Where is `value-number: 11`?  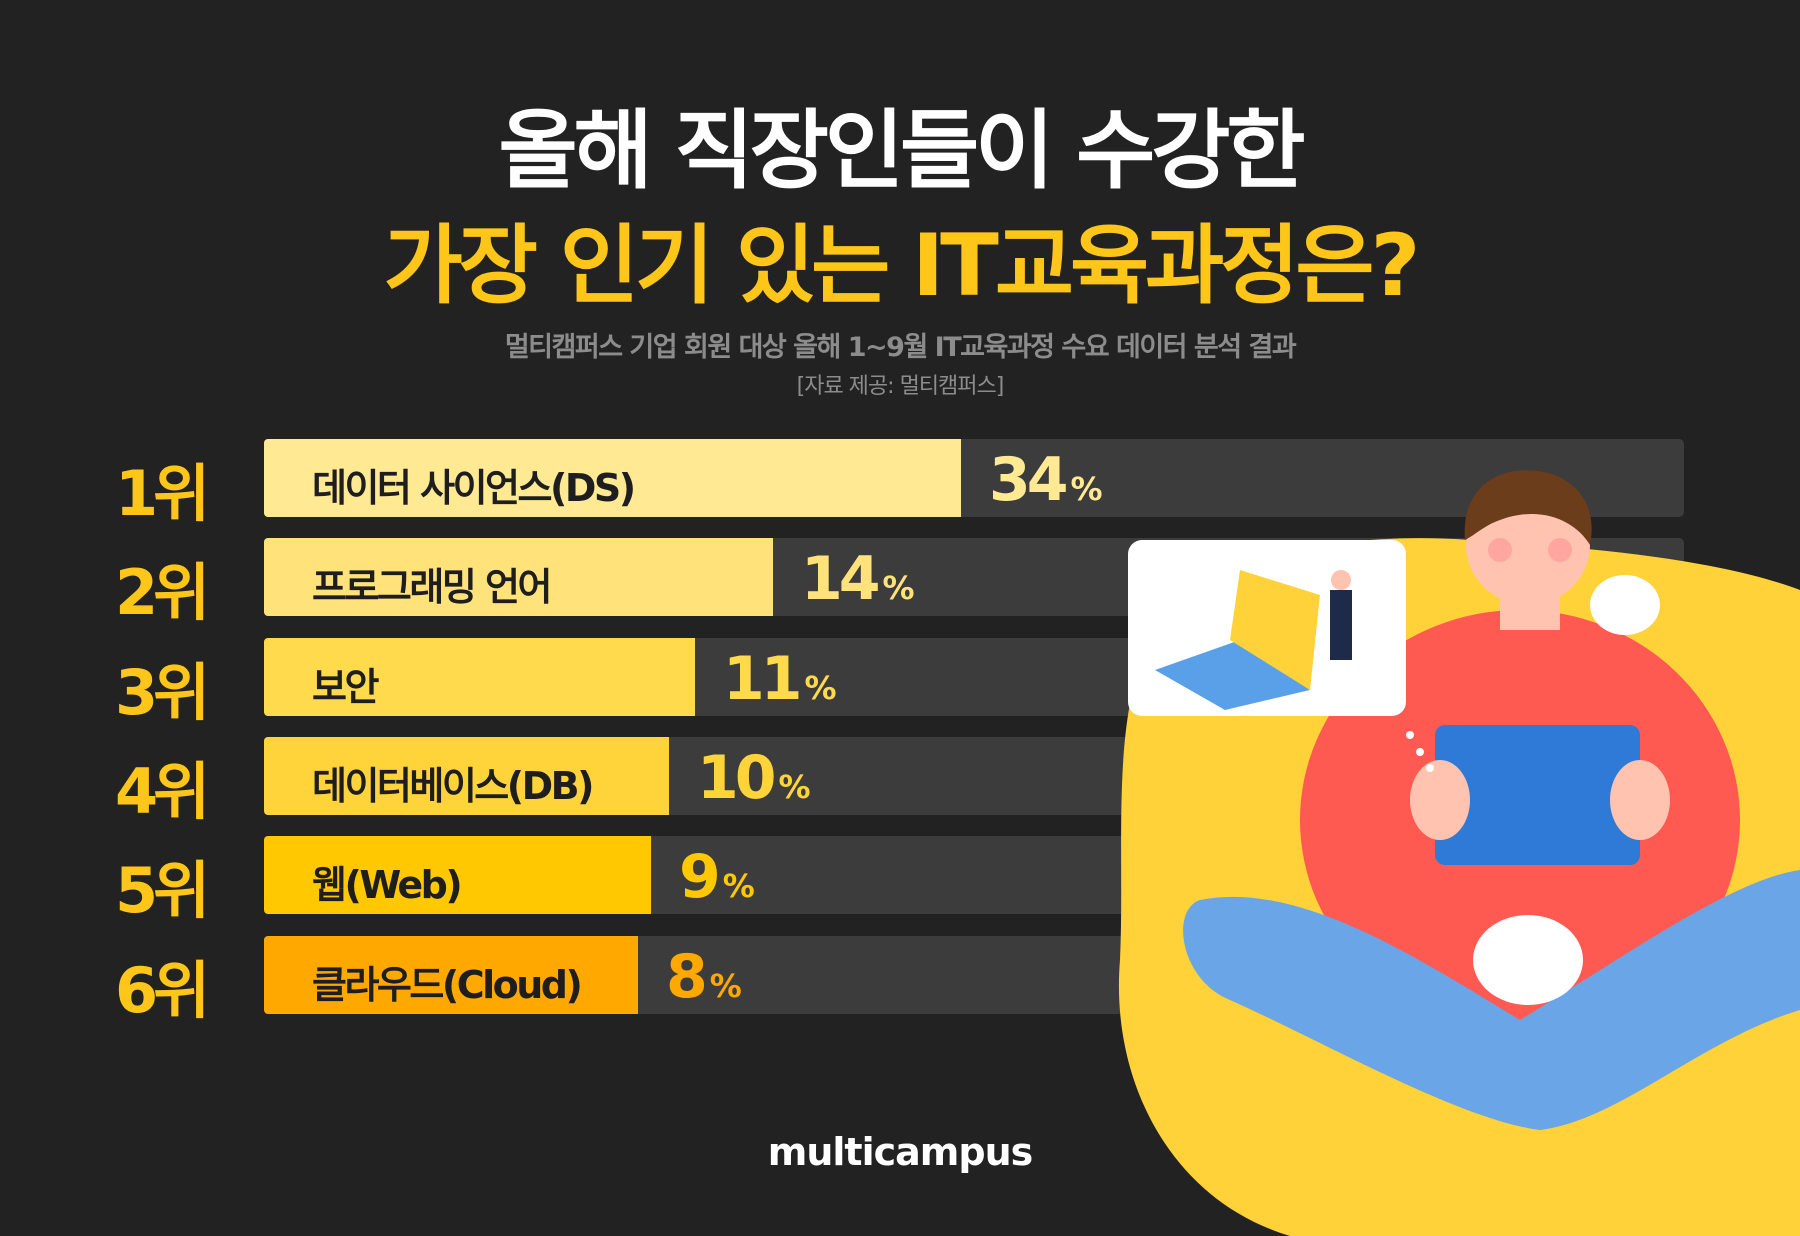
value-number: 11 is located at coordinates (762, 679).